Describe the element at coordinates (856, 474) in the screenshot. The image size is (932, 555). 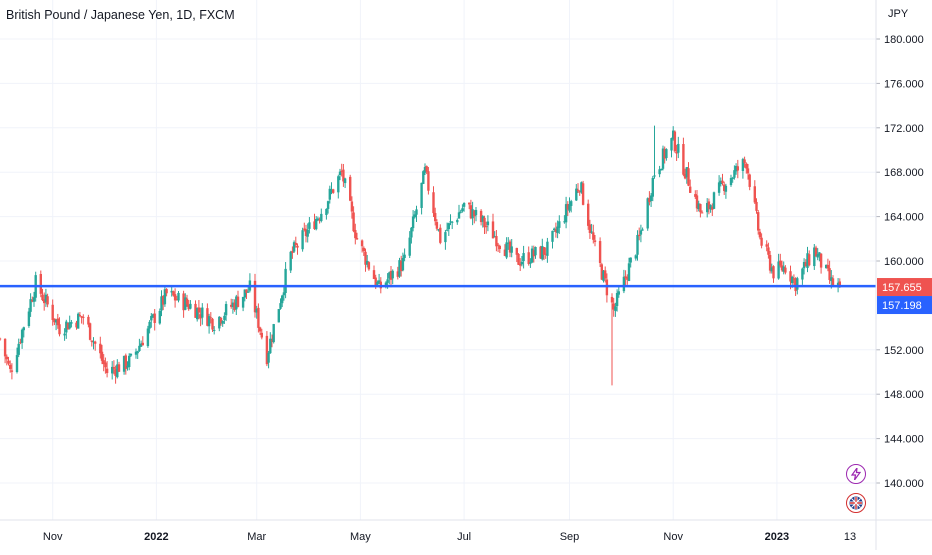
I see `flash-icon` at that location.